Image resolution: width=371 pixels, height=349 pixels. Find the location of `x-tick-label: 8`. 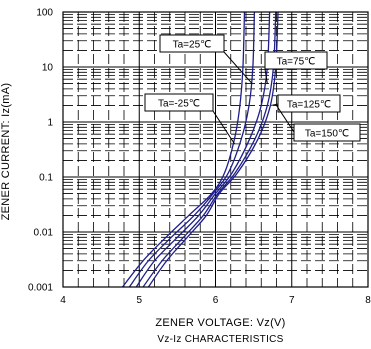

x-tick-label: 8 is located at coordinates (368, 300).